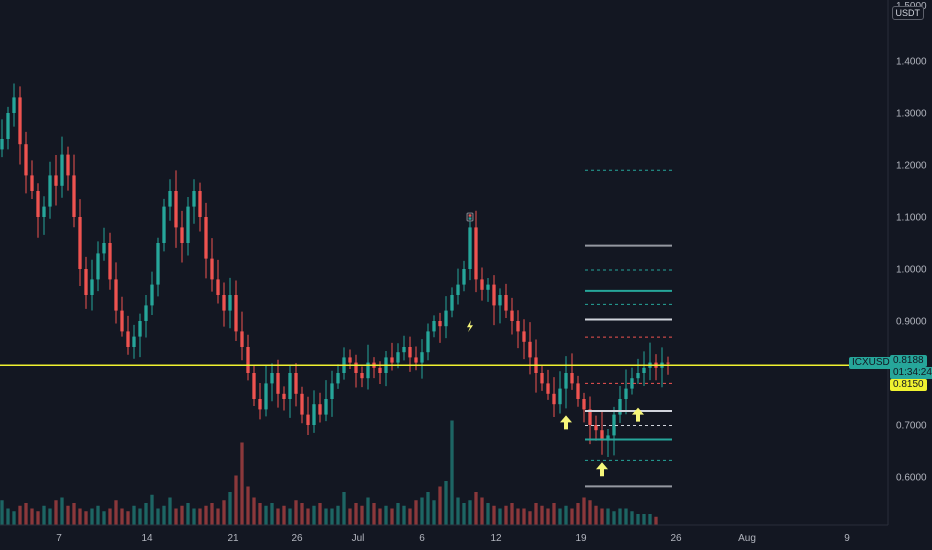 The image size is (932, 550). What do you see at coordinates (847, 538) in the screenshot?
I see `time-axis-tick: 9` at bounding box center [847, 538].